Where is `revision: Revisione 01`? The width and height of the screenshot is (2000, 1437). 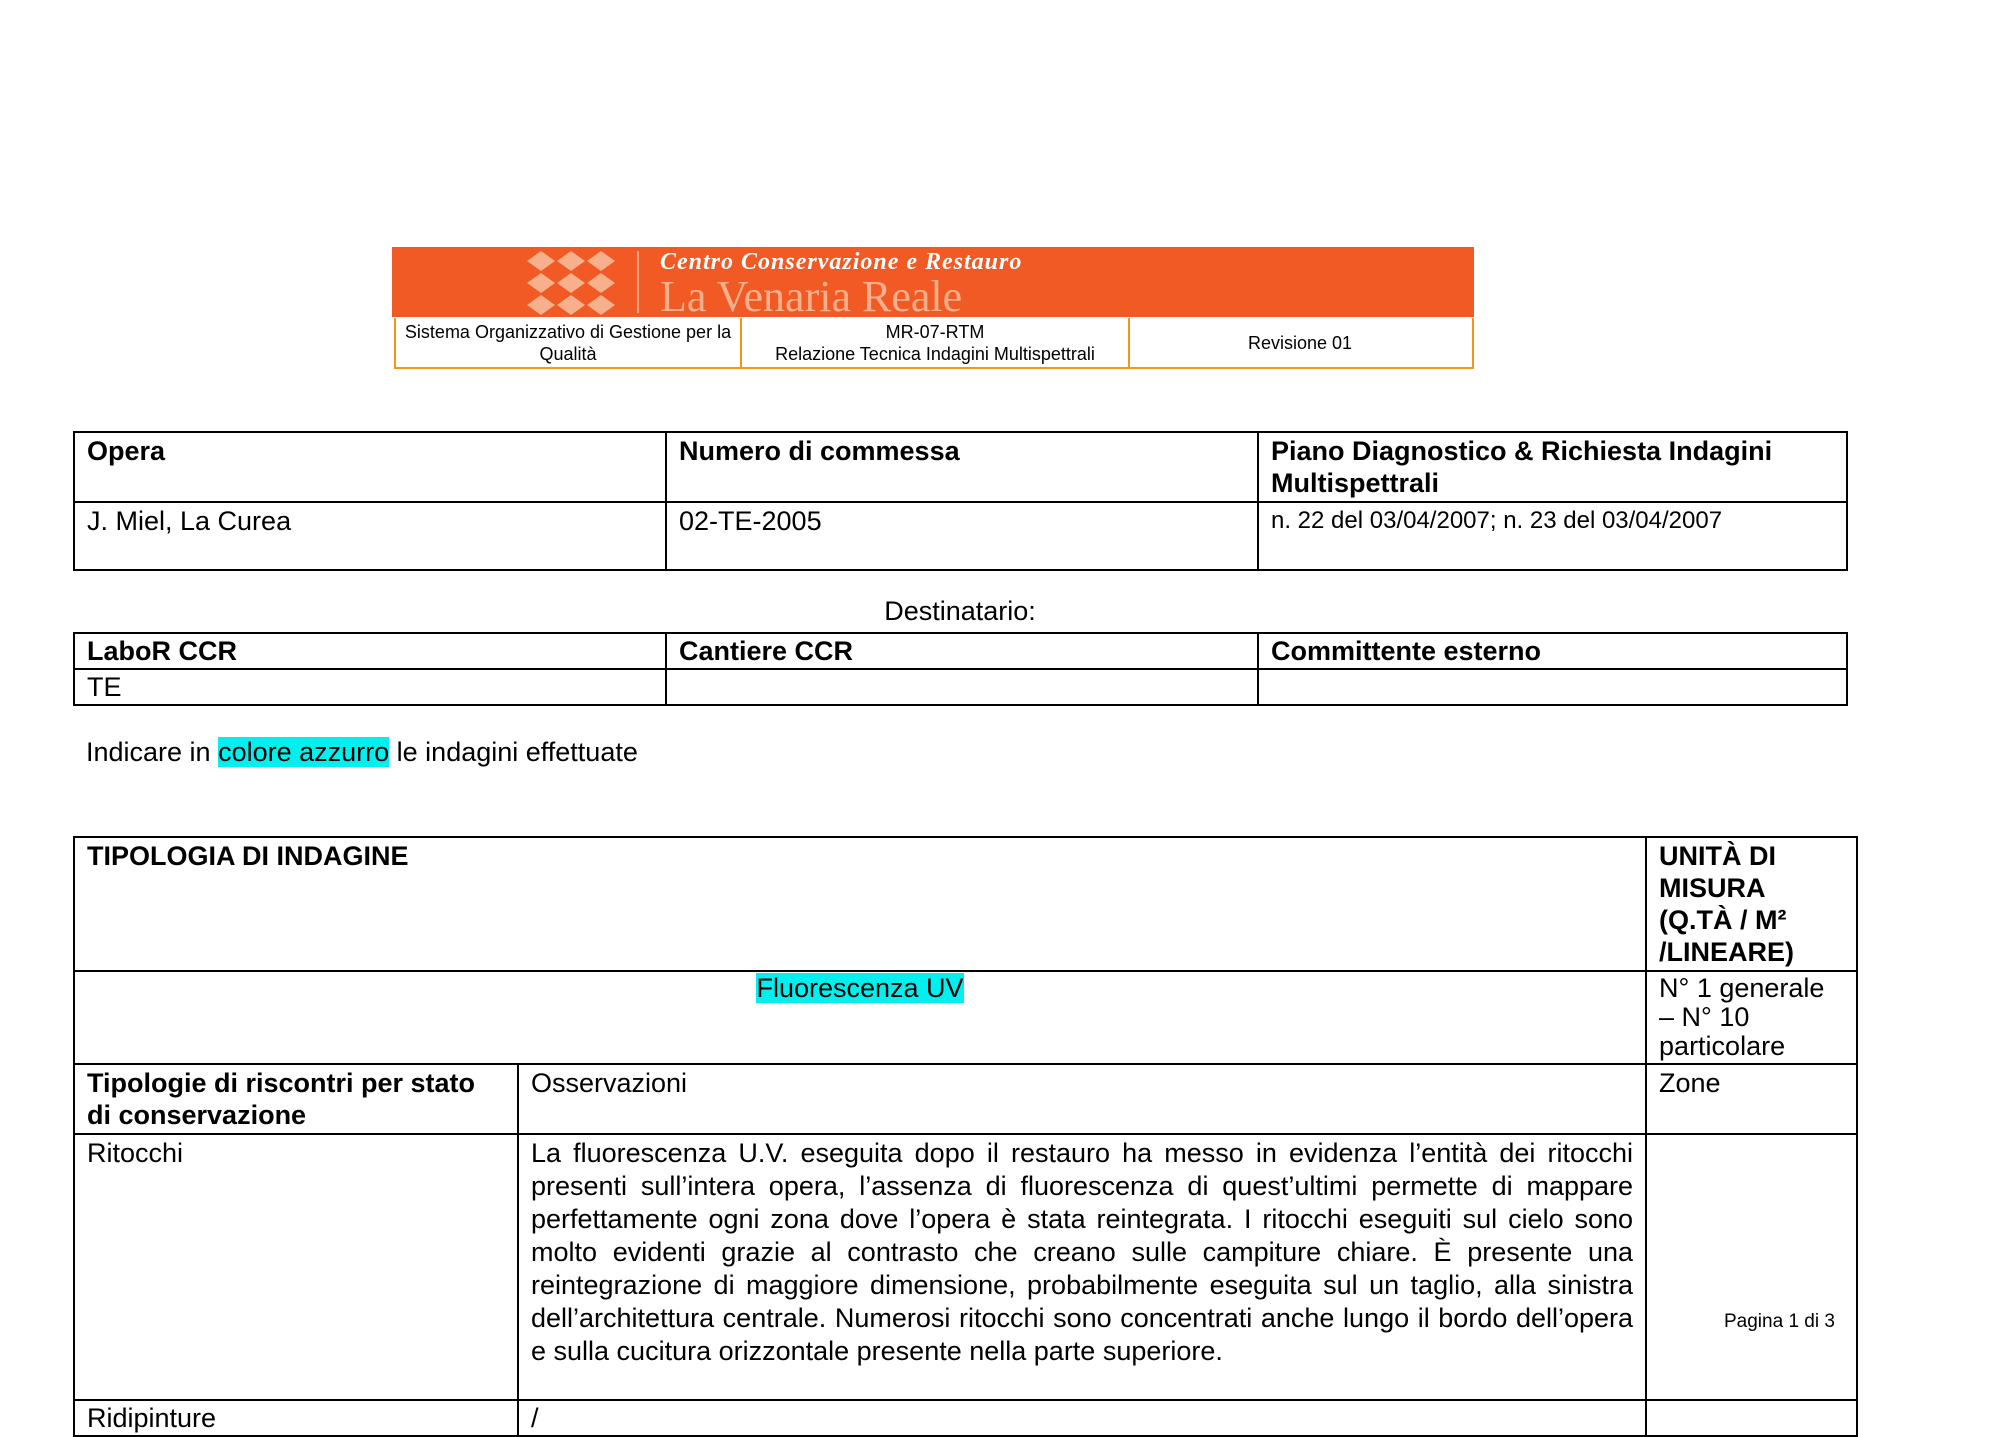 revision: Revisione 01 is located at coordinates (1300, 342).